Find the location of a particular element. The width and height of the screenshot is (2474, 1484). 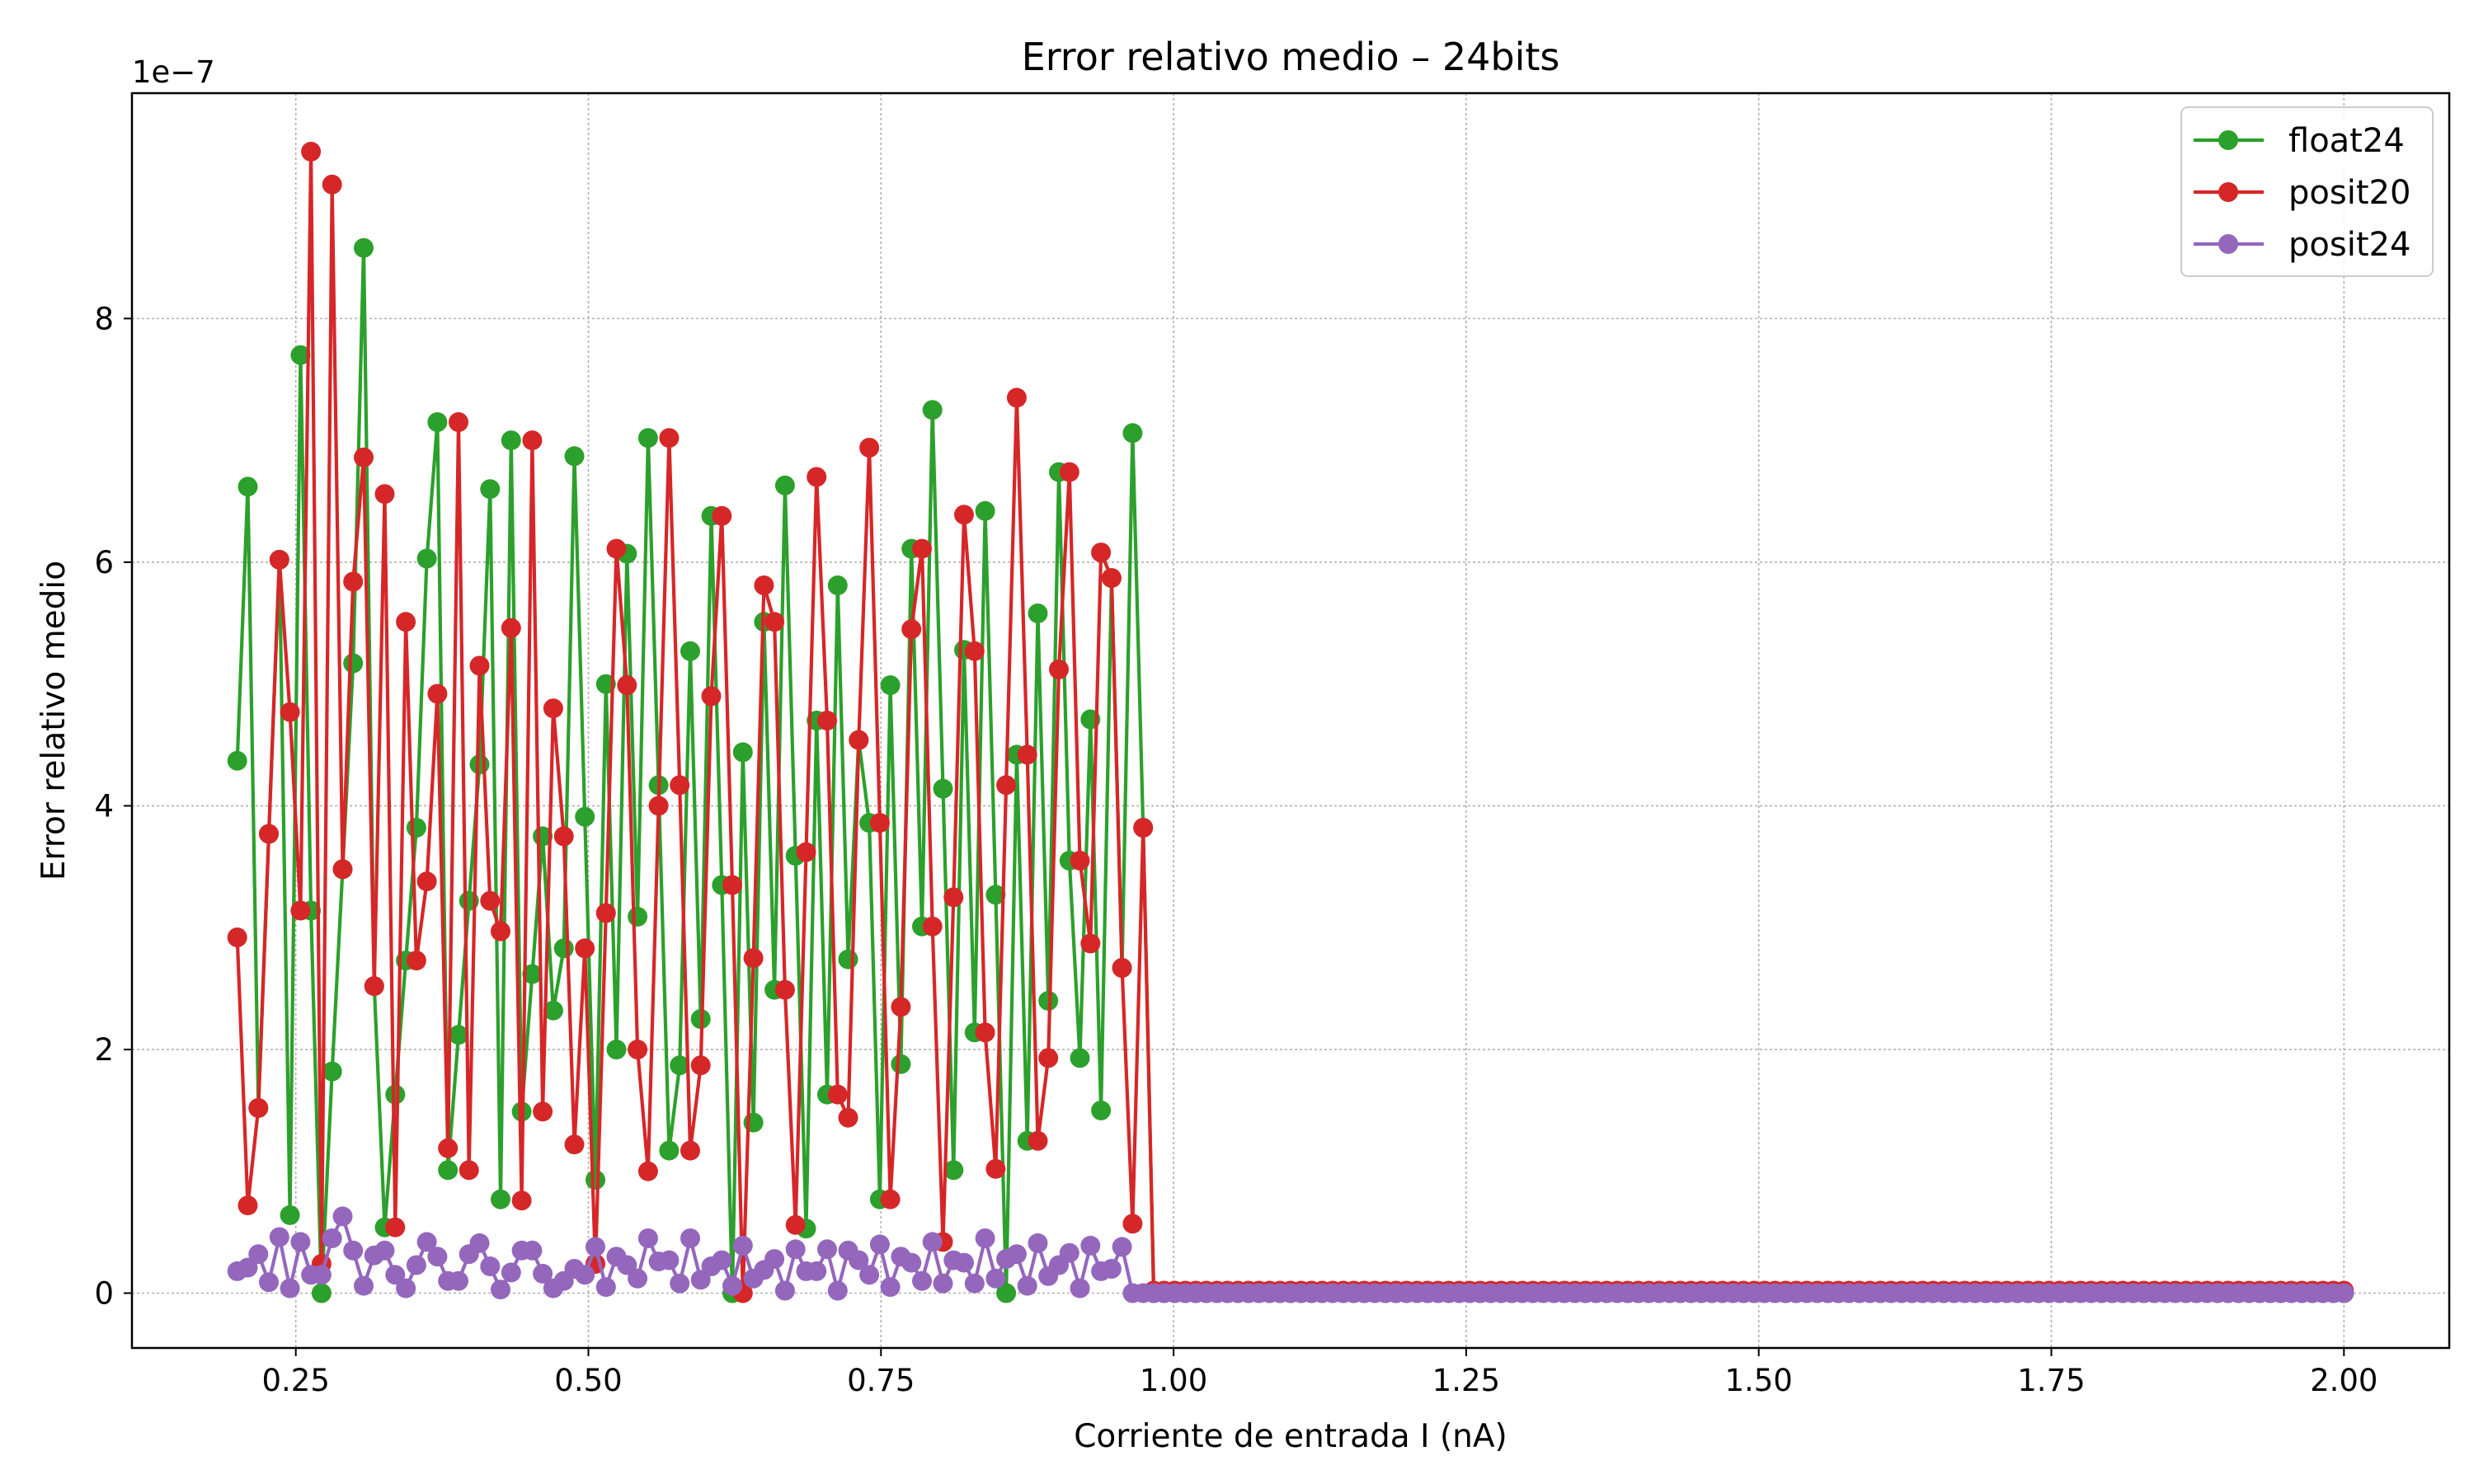

y-tick-label: 8 is located at coordinates (104, 318).